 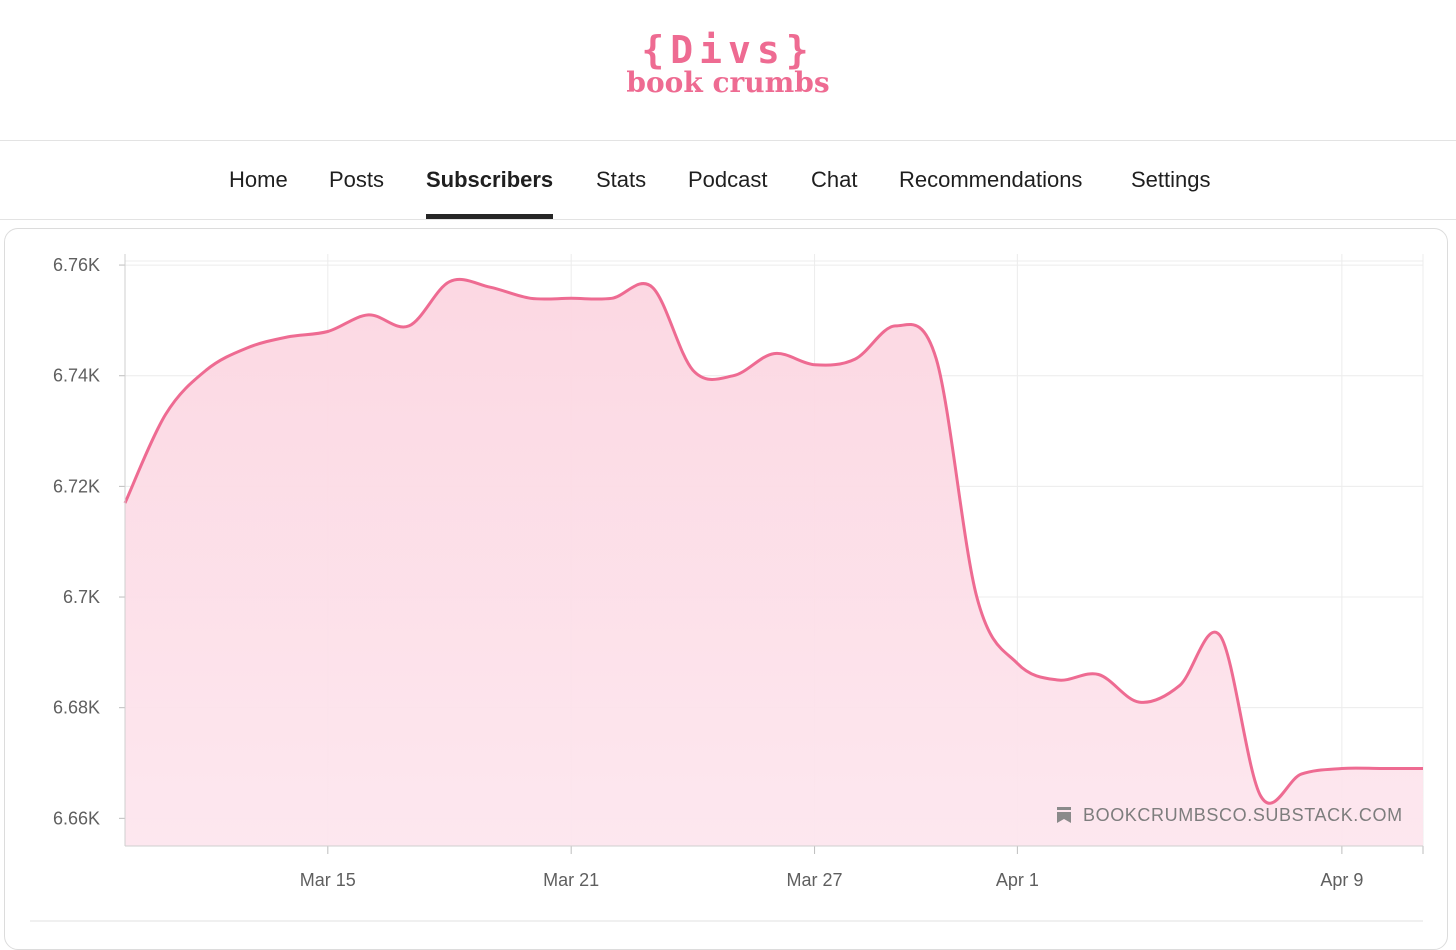 What do you see at coordinates (815, 880) in the screenshot?
I see `x-tick-label: Mar 27` at bounding box center [815, 880].